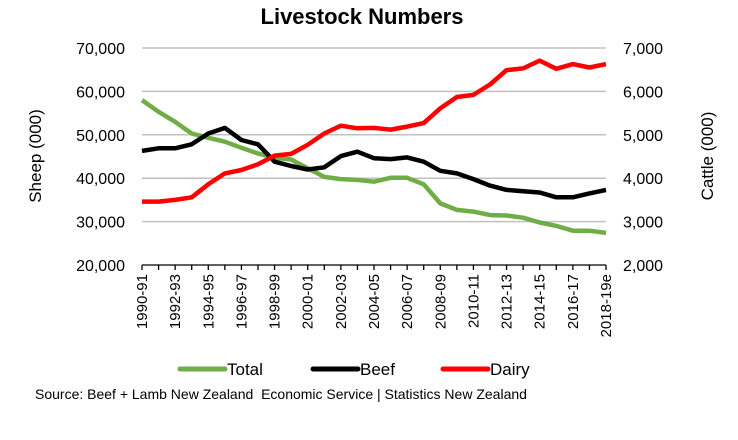 Image resolution: width=738 pixels, height=440 pixels. What do you see at coordinates (510, 369) in the screenshot?
I see `legend-label-dairy: Dairy` at bounding box center [510, 369].